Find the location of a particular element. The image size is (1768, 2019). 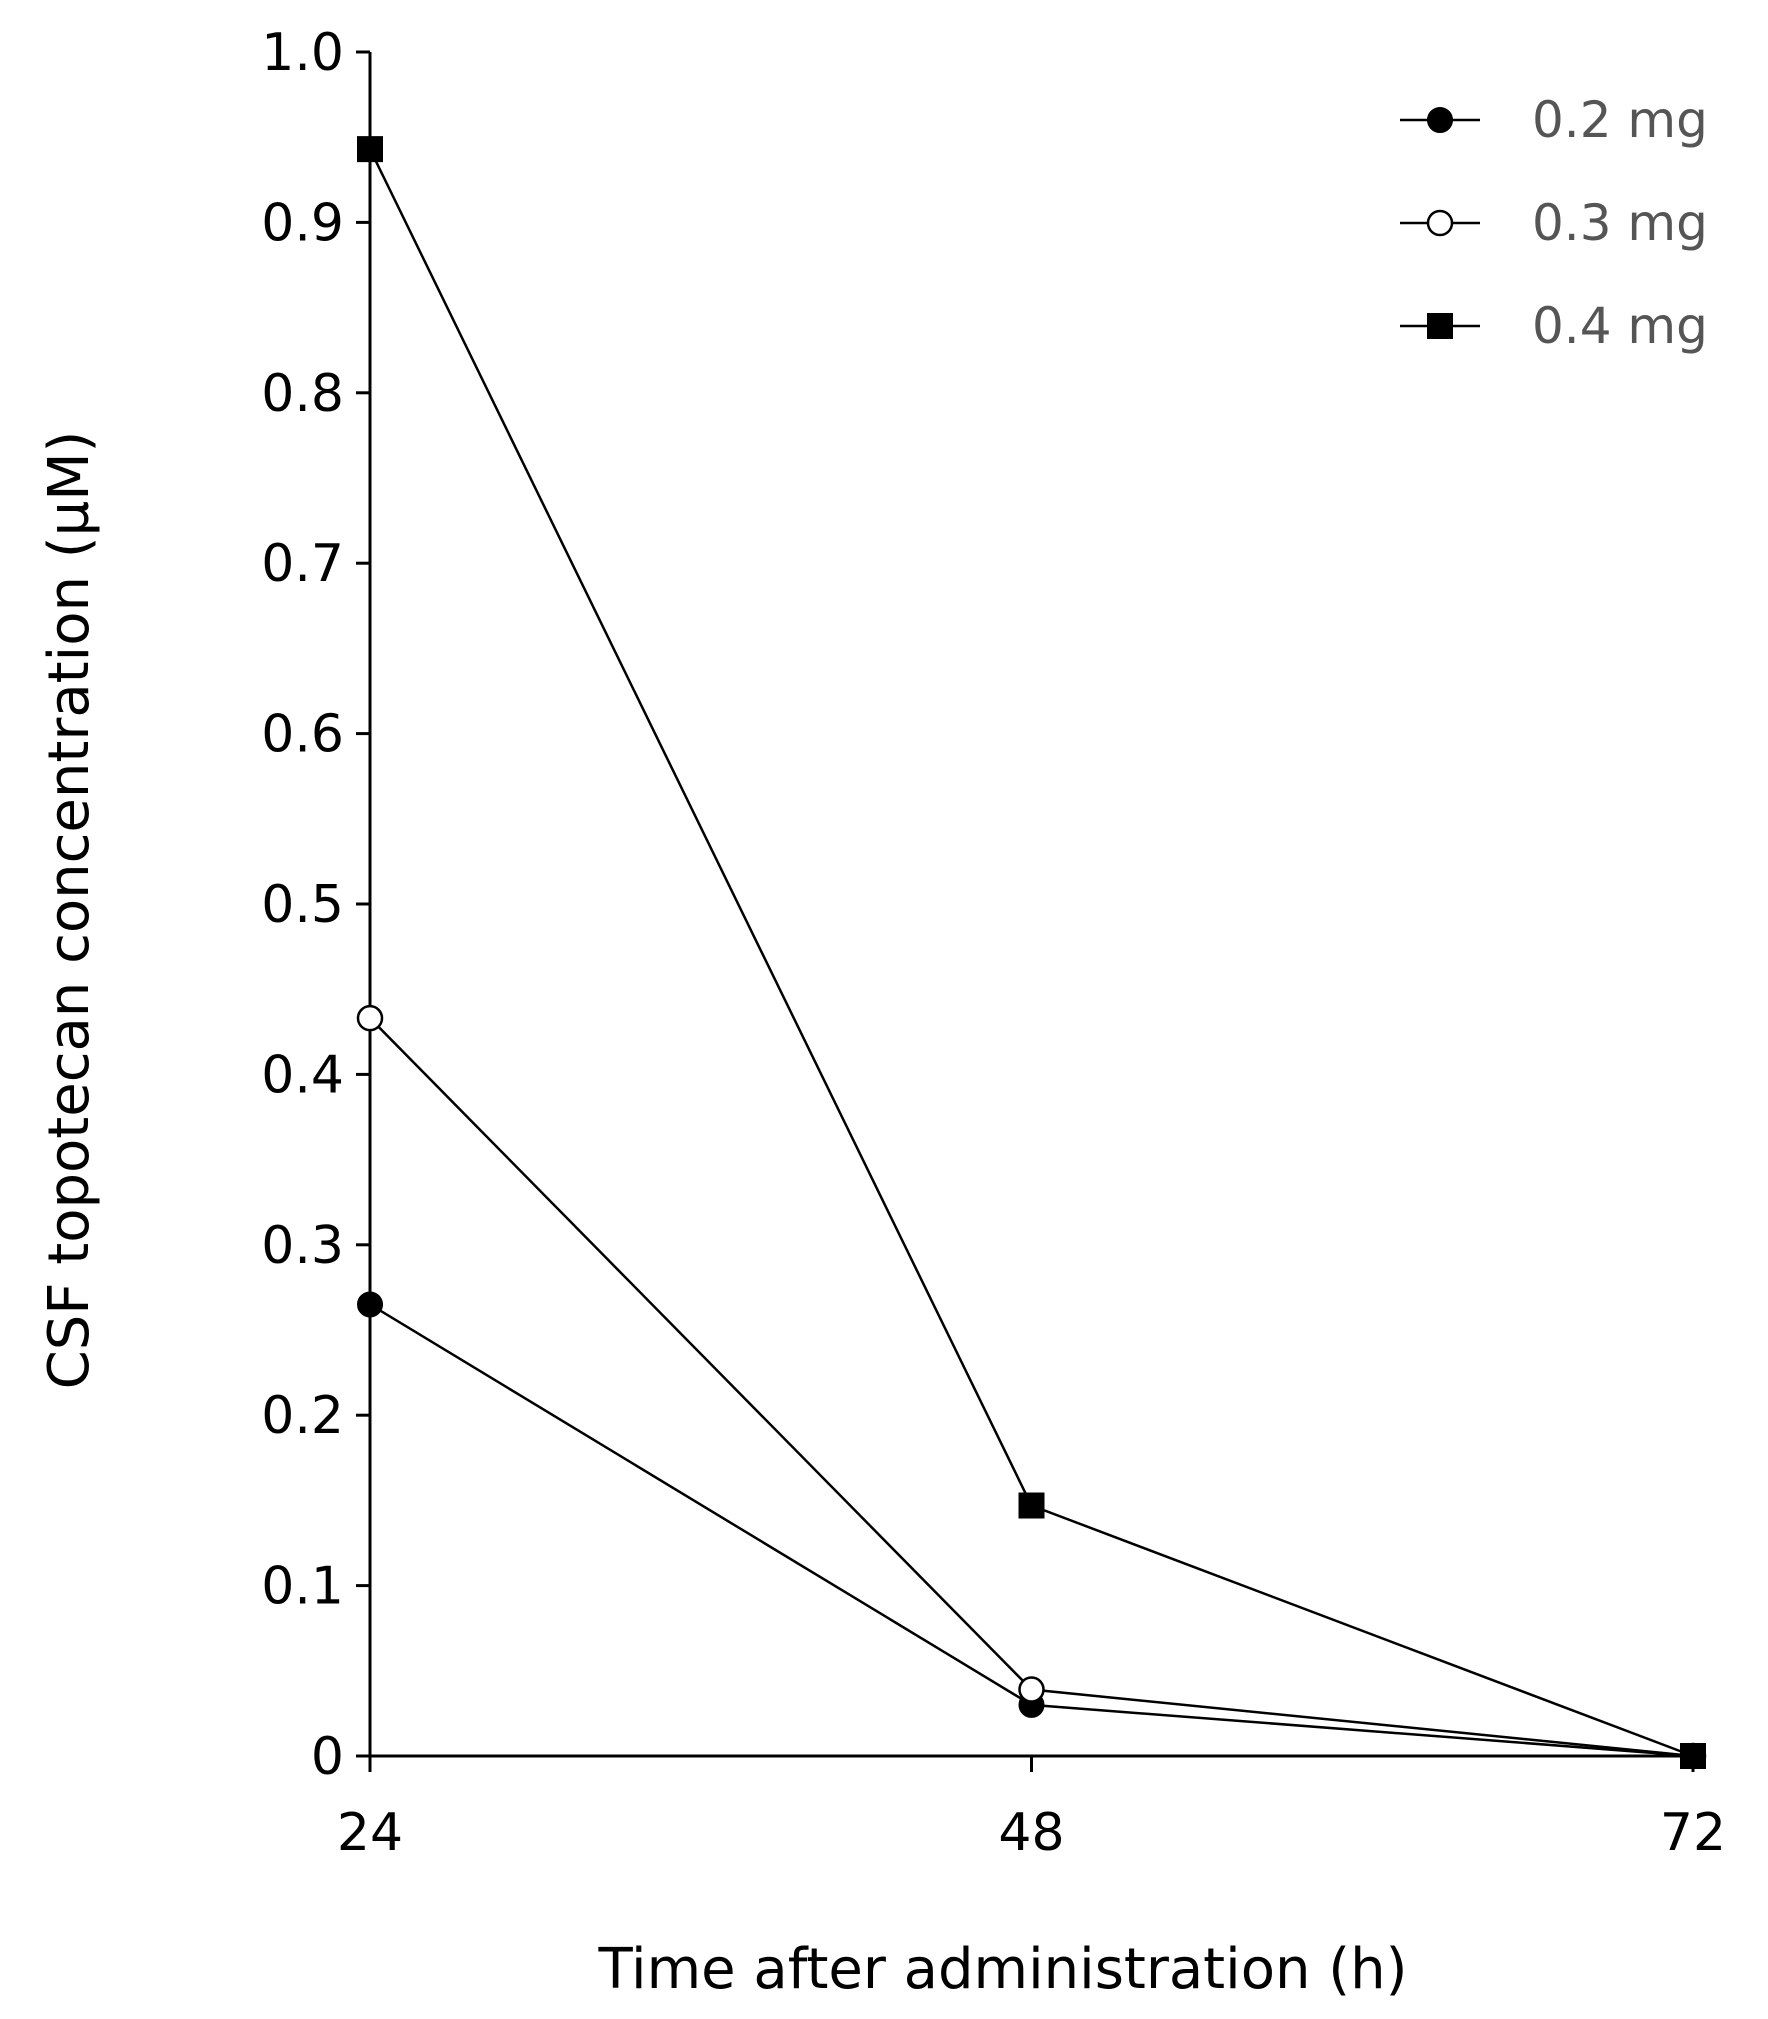

y-tick-label: 0.3 is located at coordinates (302, 1246).